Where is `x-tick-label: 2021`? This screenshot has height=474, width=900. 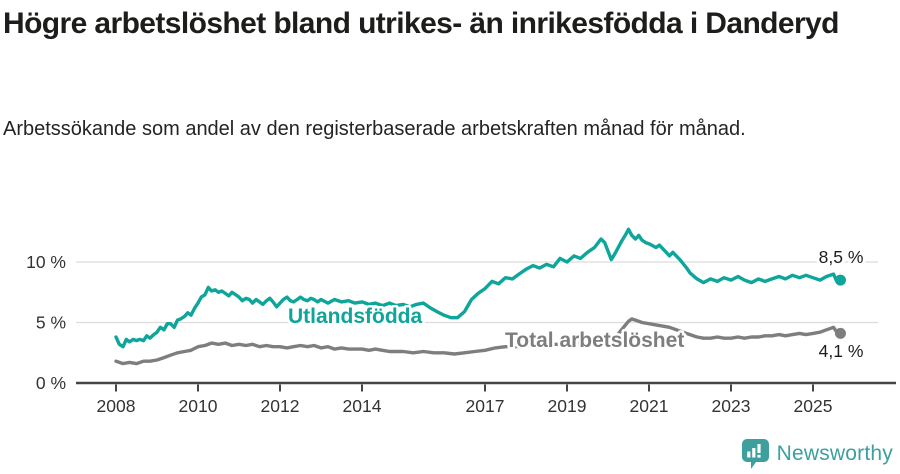 x-tick-label: 2021 is located at coordinates (649, 406).